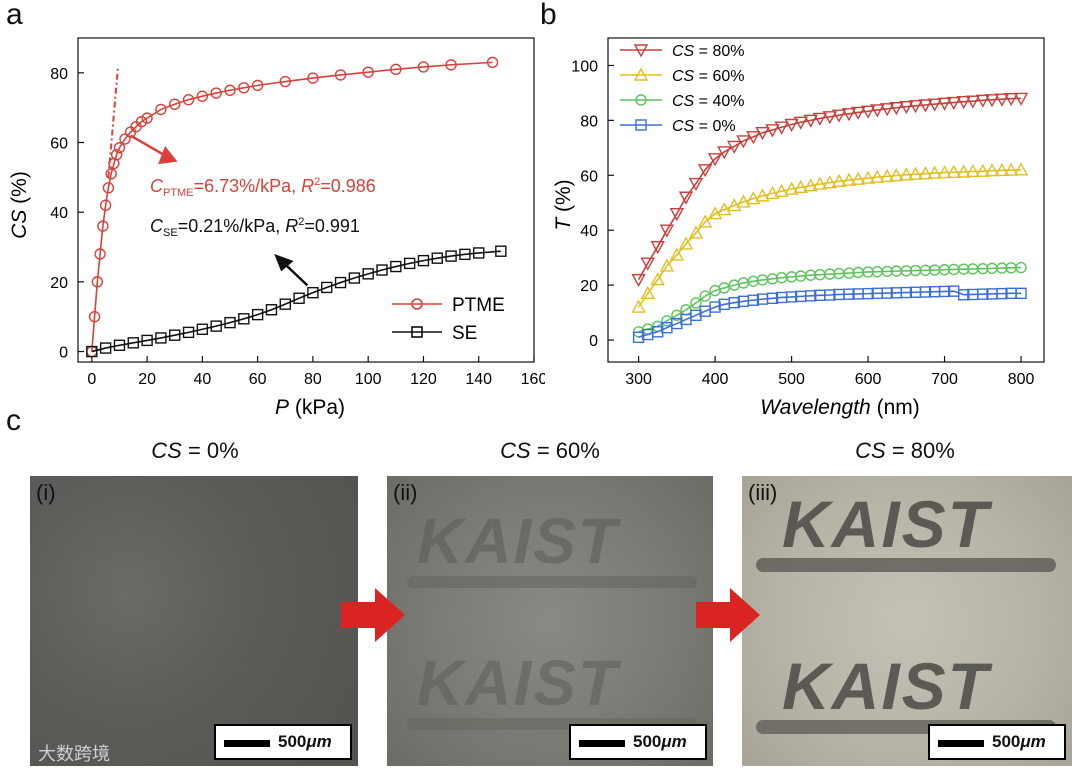 This screenshot has height=774, width=1080. Describe the element at coordinates (589, 176) in the screenshot. I see `chart-b-ytick-label: 60` at that location.